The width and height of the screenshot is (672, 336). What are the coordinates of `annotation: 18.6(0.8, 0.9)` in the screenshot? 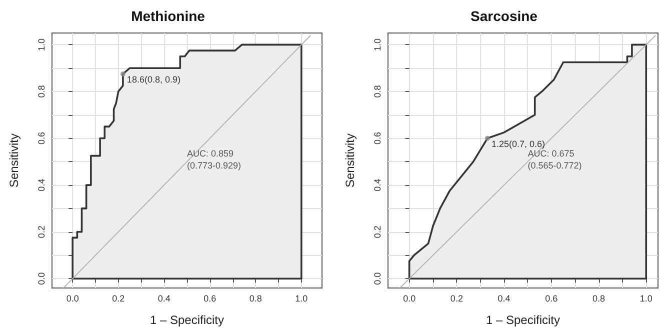 It's located at (153, 79).